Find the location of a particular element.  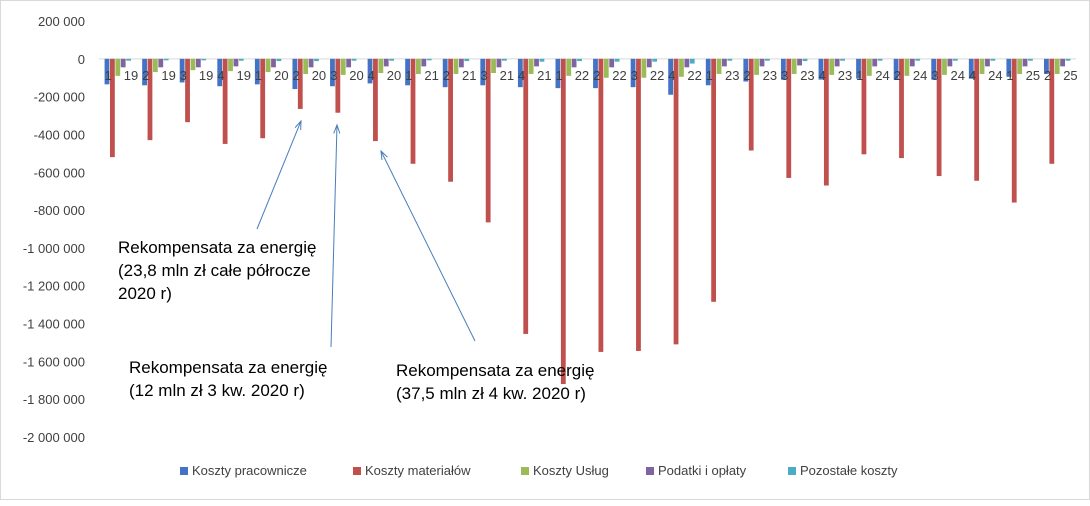

legend-item-koszty-pracownicze: Koszty pracownicze is located at coordinates (243, 470).